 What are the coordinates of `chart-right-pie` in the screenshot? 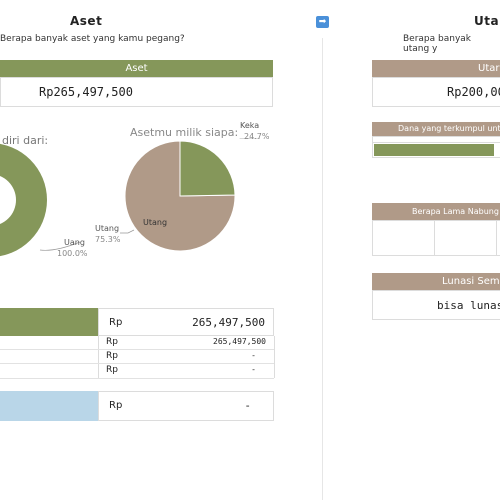 It's located at (190, 195).